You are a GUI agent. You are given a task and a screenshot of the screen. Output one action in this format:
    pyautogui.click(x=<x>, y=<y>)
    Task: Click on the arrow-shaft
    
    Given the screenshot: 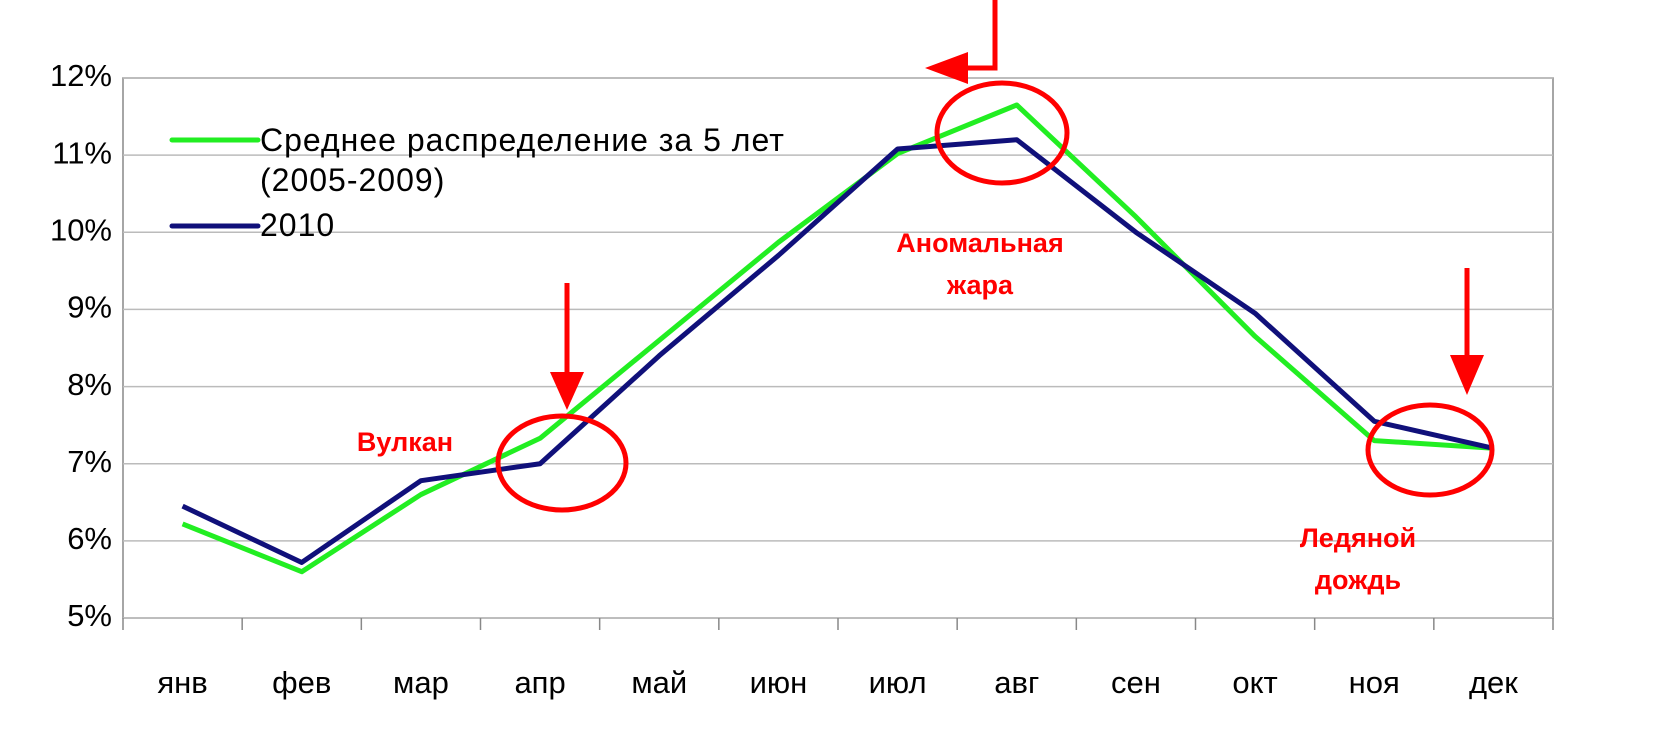 What is the action you would take?
    pyautogui.click(x=981, y=35)
    